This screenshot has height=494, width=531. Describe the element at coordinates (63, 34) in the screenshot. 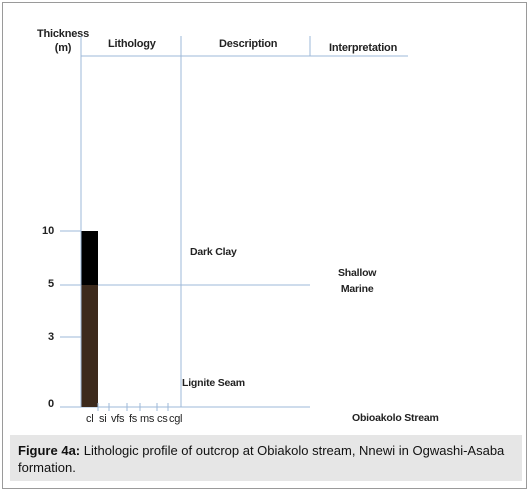

I see `thickness-header-line1: Thickness` at that location.